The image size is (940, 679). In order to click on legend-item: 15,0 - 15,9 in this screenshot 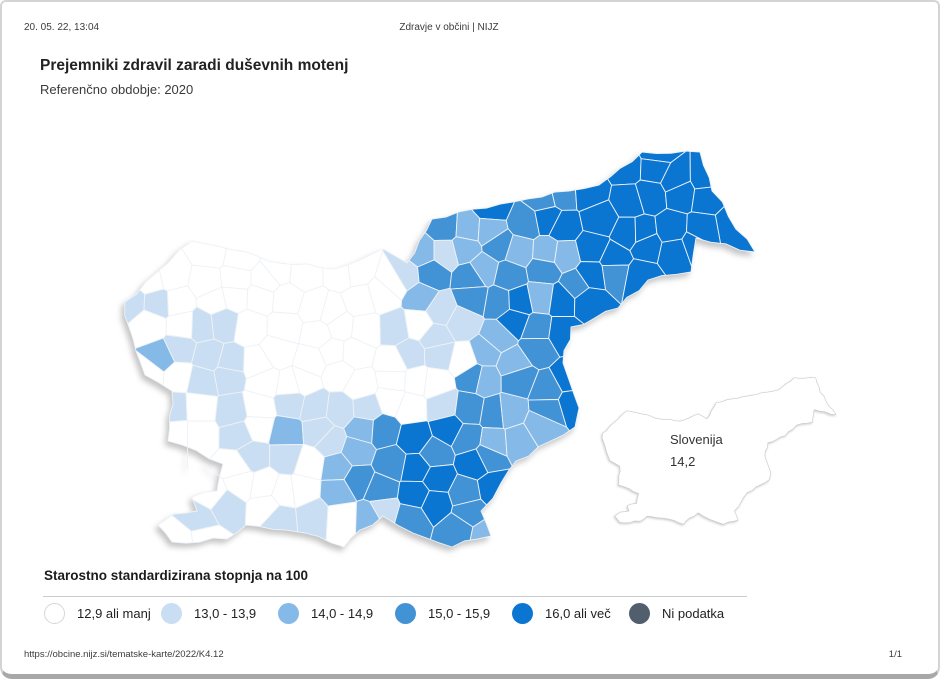, I will do `click(453, 613)`.